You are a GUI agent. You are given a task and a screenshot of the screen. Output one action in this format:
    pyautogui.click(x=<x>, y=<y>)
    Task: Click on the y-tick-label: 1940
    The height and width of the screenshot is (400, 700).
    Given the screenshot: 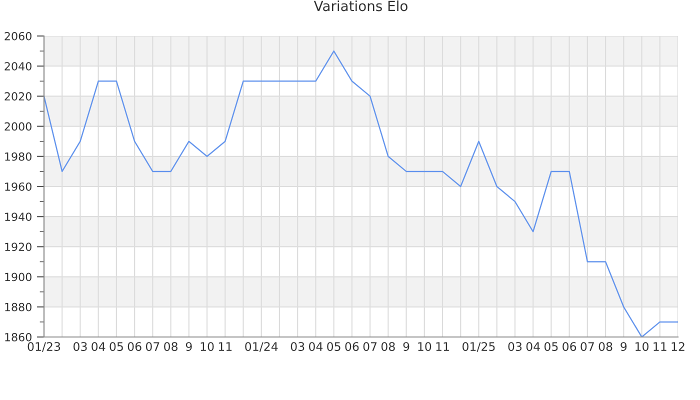 What is the action you would take?
    pyautogui.click(x=18, y=216)
    